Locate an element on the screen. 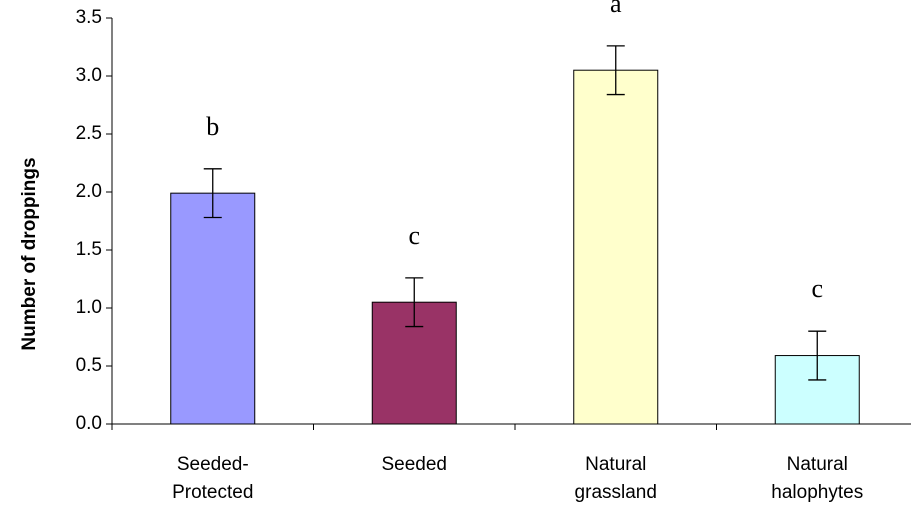  x-category-label: Seeded is located at coordinates (414, 464).